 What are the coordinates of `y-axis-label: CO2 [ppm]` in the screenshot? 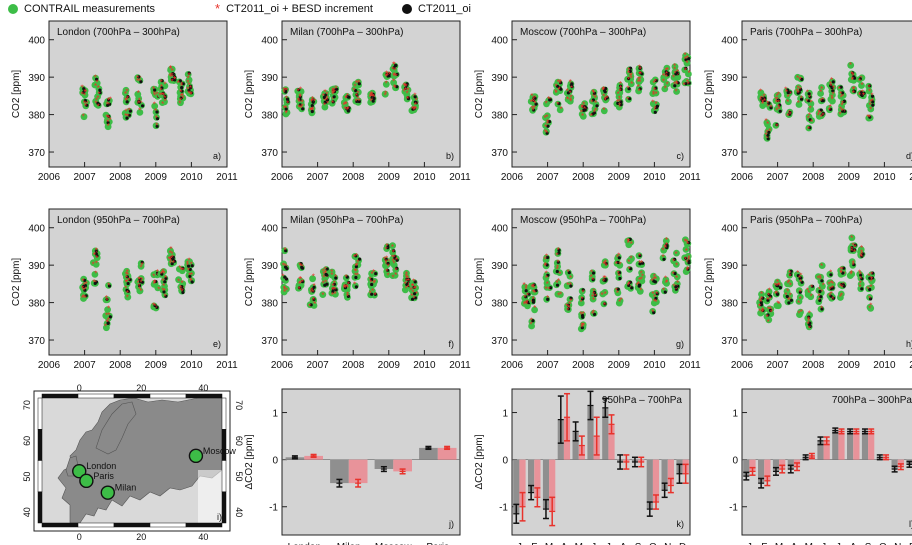 It's located at (479, 94).